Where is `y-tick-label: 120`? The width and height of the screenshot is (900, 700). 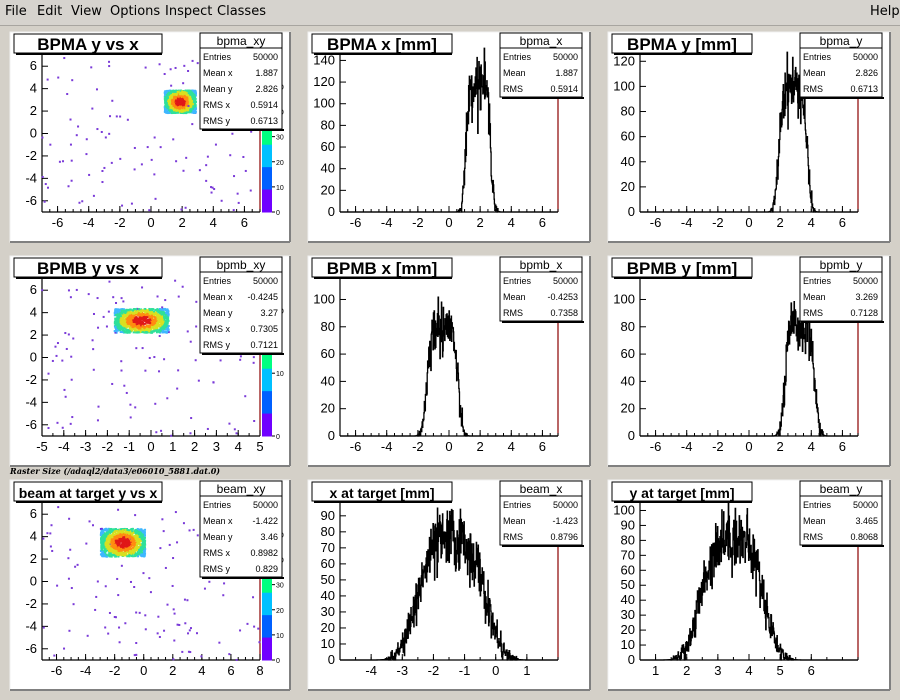
y-tick-label: 120 is located at coordinates (624, 60).